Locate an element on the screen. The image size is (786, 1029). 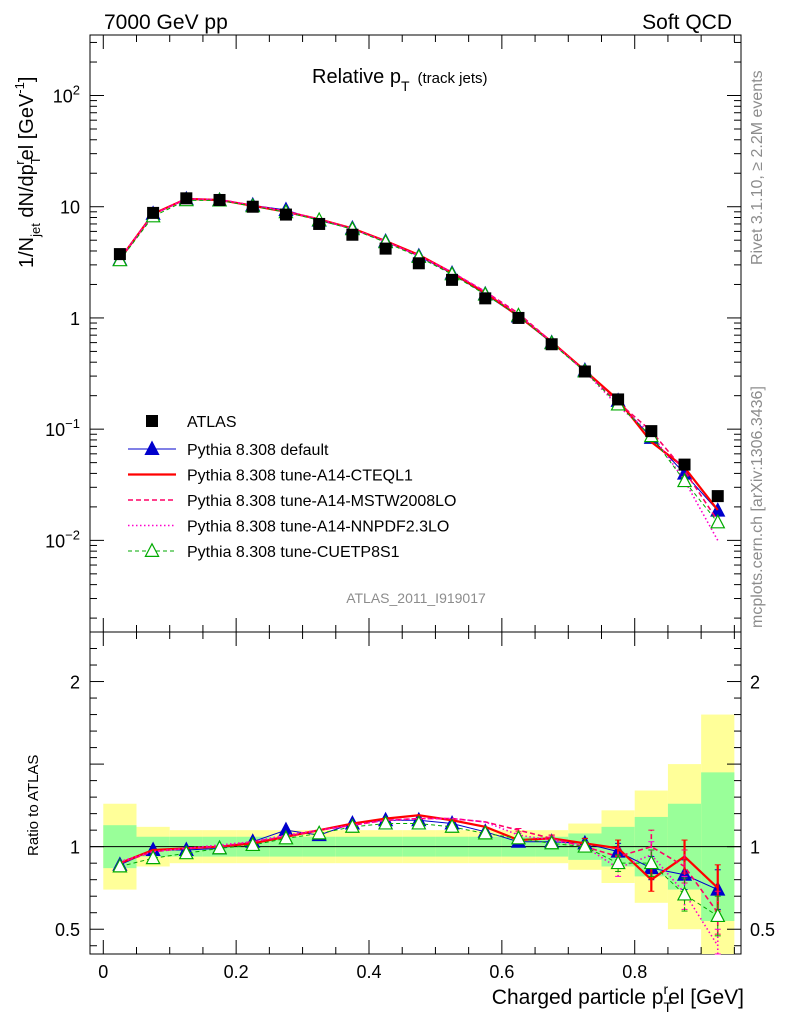
ratio-tick-label-right: 0.5 is located at coordinates (762, 930).